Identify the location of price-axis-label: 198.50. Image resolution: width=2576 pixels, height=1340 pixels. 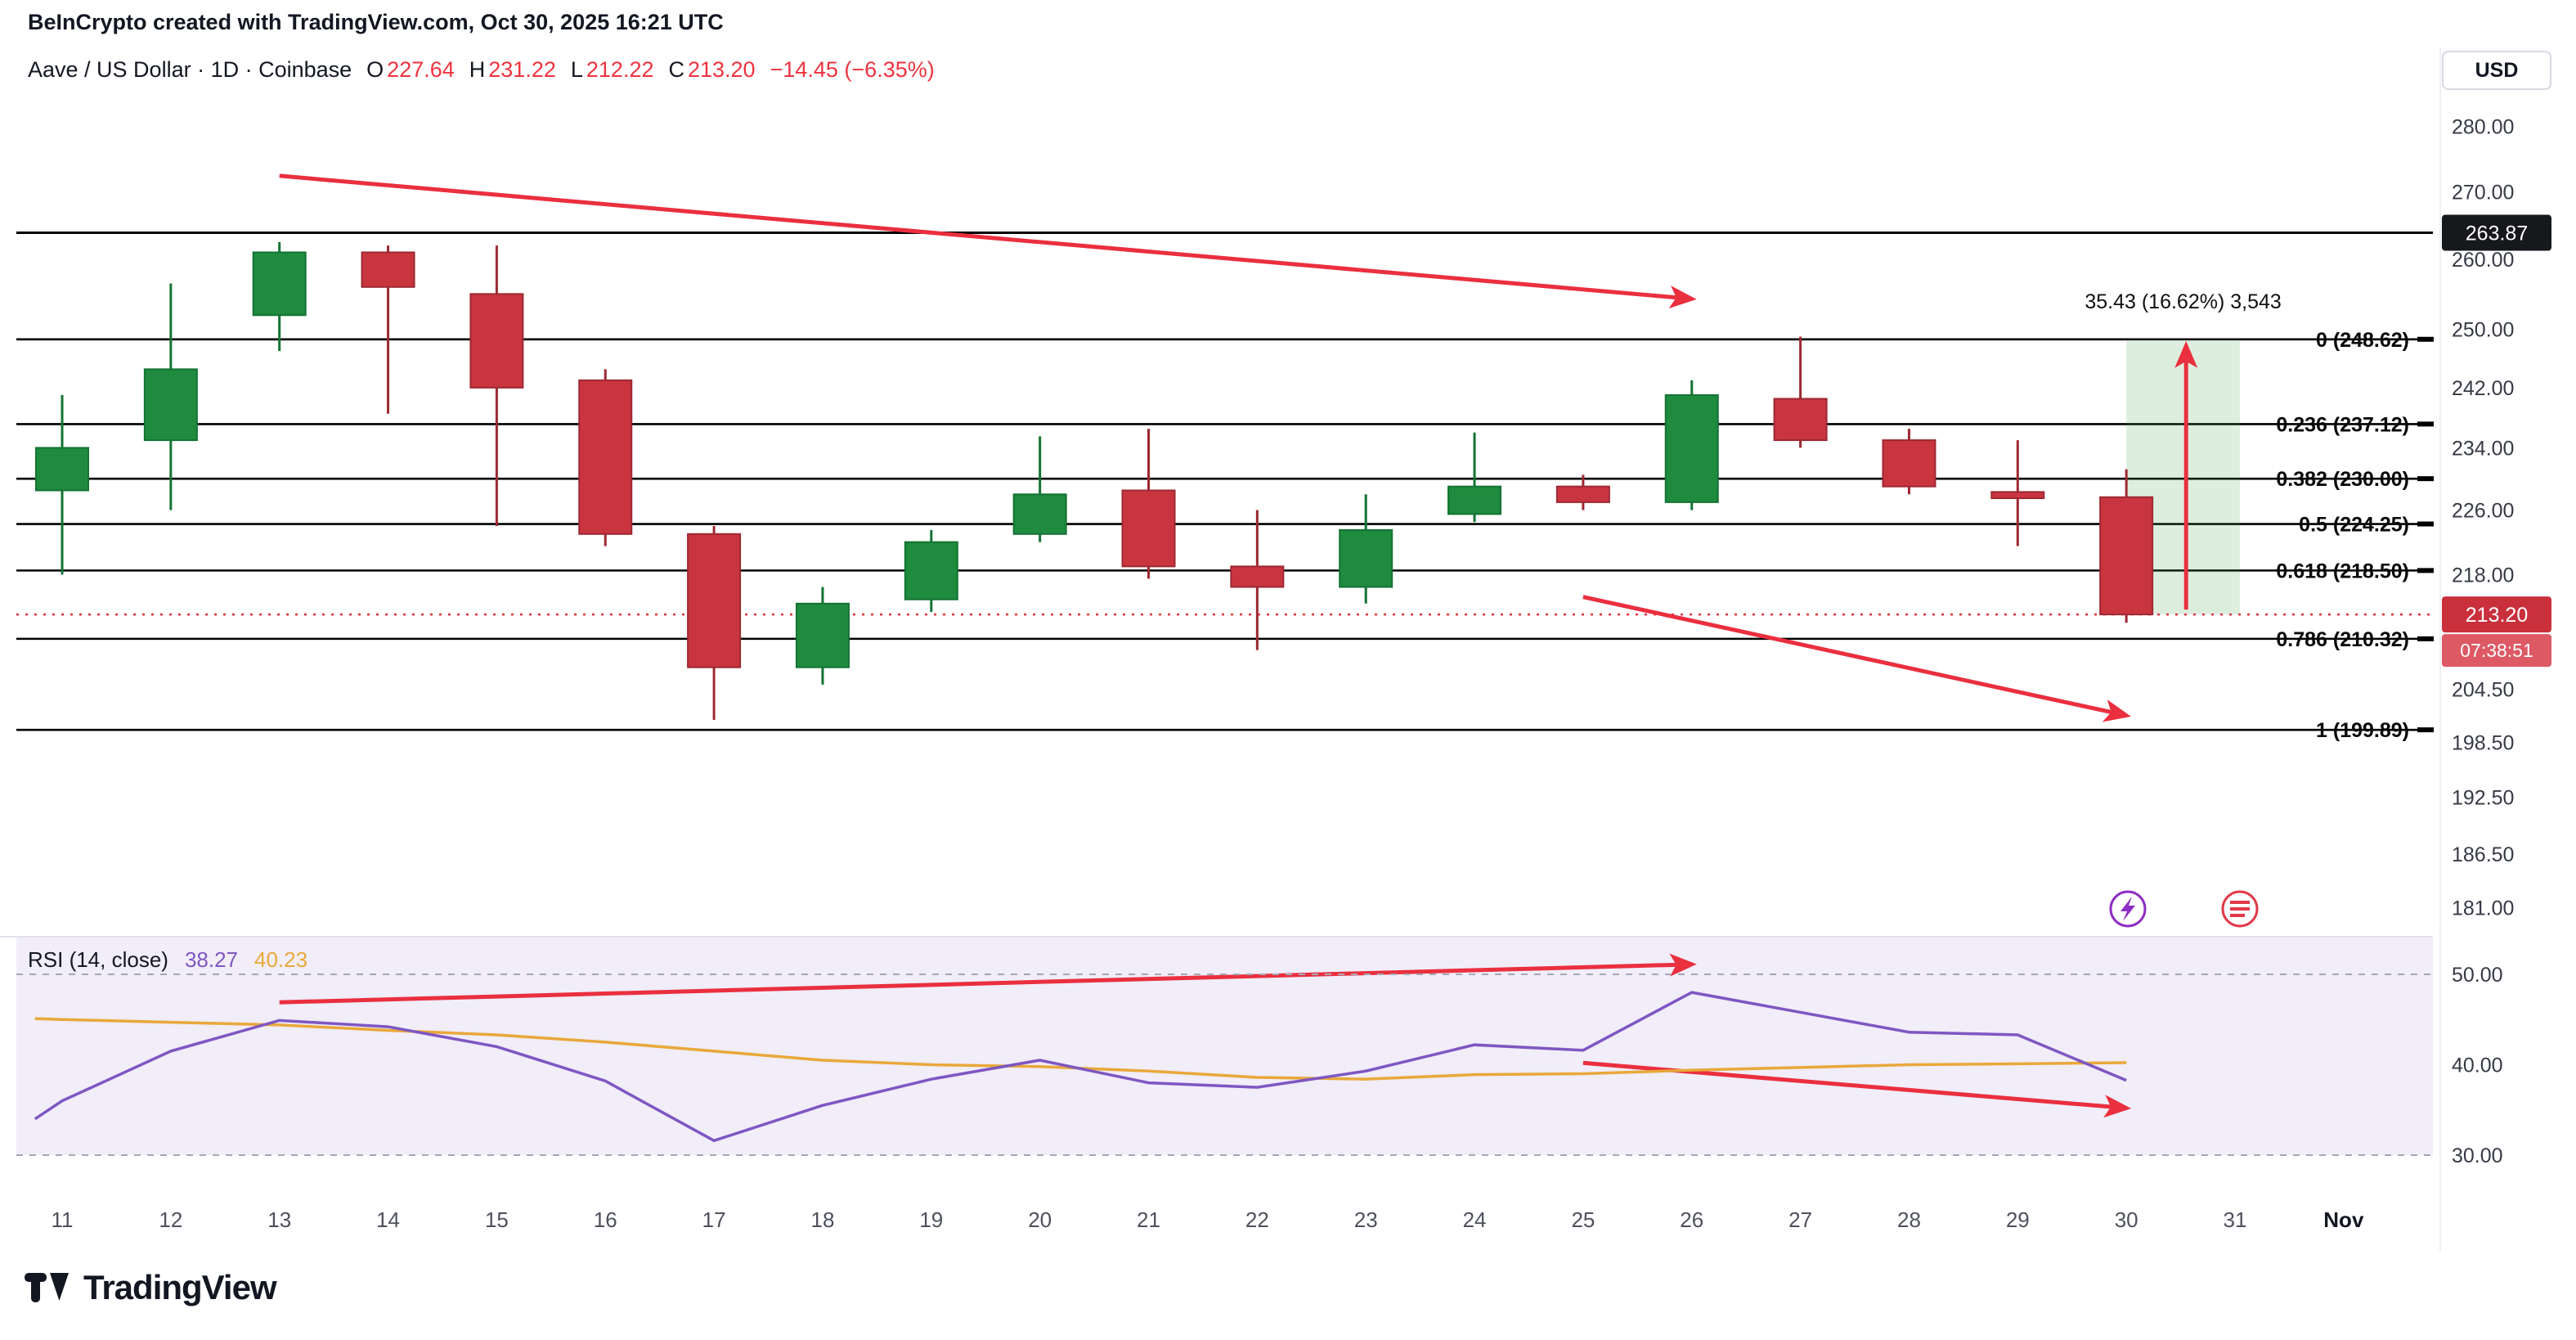
(2483, 742).